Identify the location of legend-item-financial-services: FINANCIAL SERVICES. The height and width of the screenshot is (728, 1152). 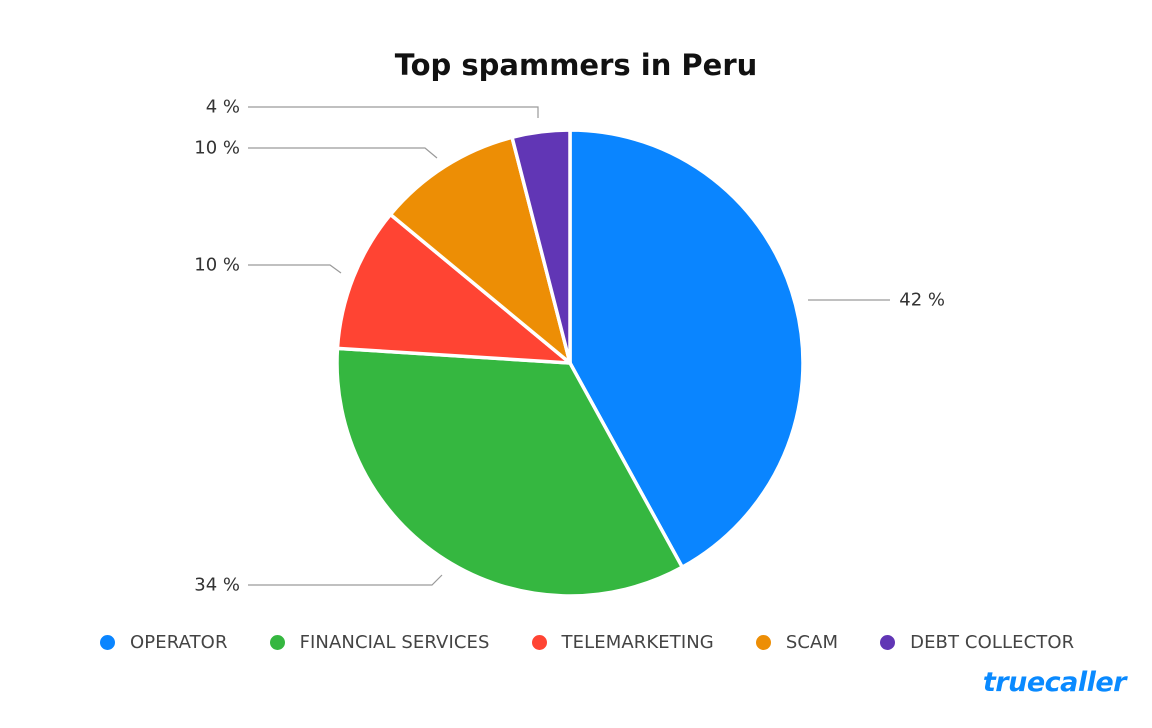
(379, 642).